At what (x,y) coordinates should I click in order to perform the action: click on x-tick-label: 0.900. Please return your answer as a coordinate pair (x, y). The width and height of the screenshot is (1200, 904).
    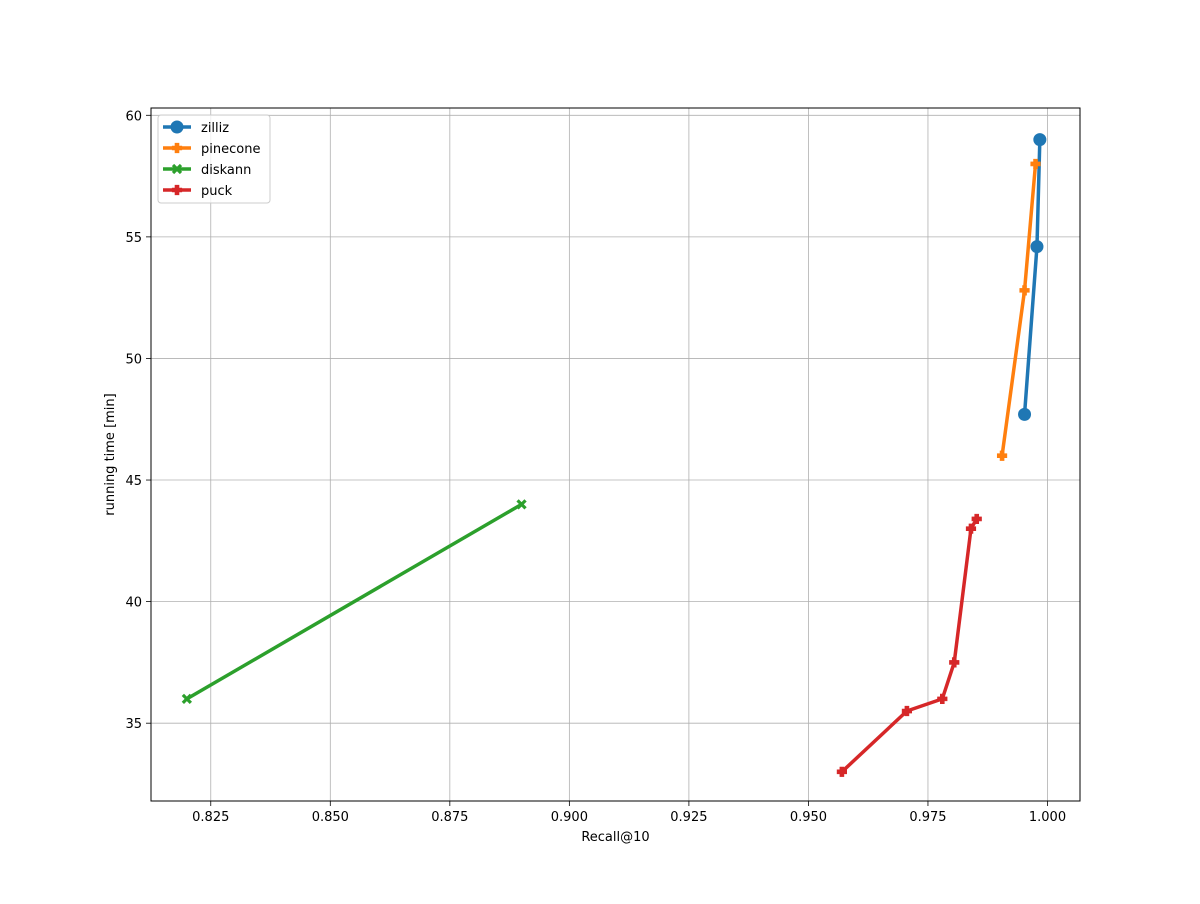
    Looking at the image, I should click on (569, 817).